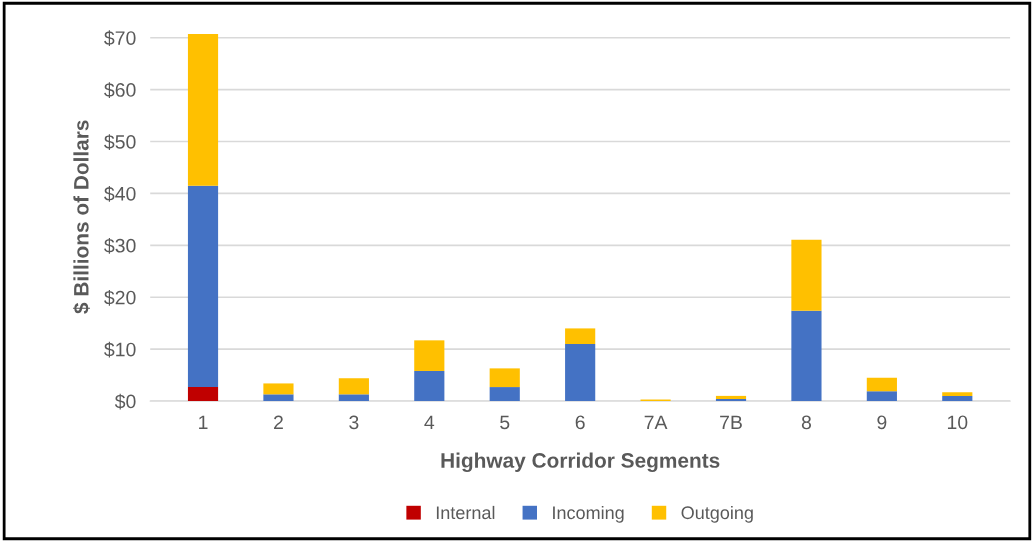  What do you see at coordinates (120, 142) in the screenshot?
I see `y-tick-label: $50` at bounding box center [120, 142].